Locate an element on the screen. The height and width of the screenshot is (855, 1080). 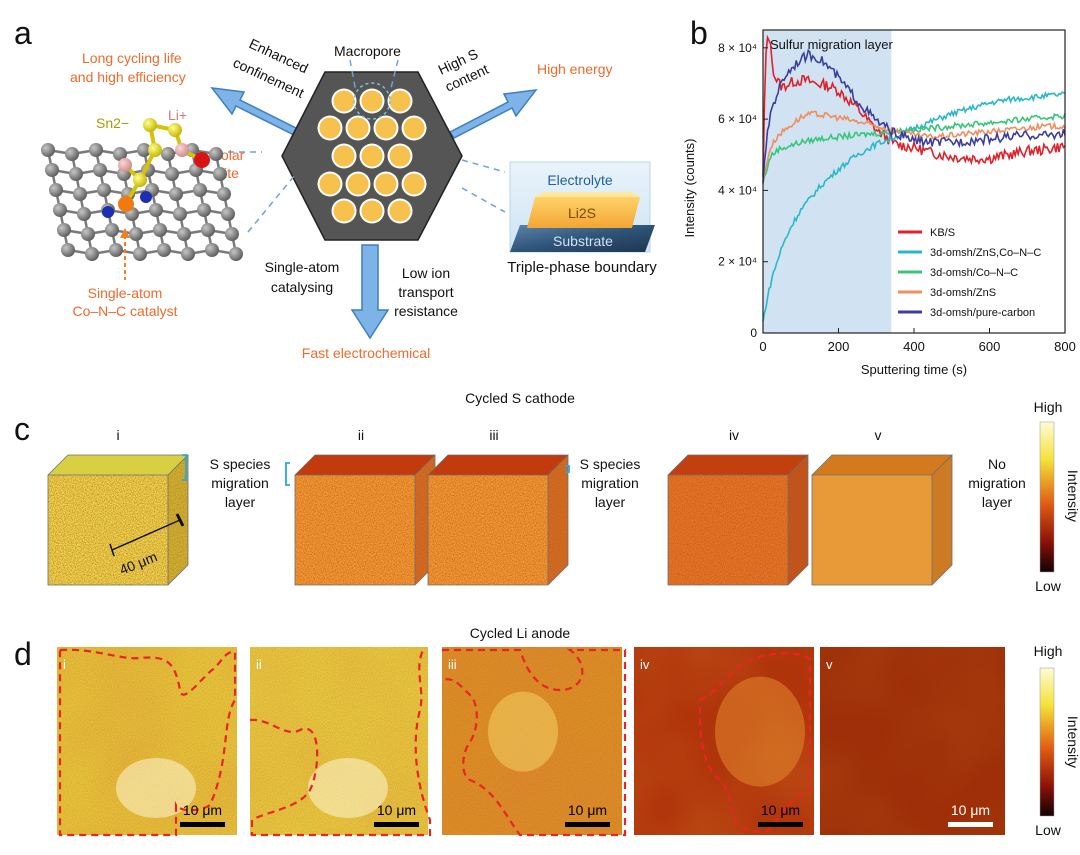
long-cycling-line1: Long cycling life is located at coordinates (132, 58).